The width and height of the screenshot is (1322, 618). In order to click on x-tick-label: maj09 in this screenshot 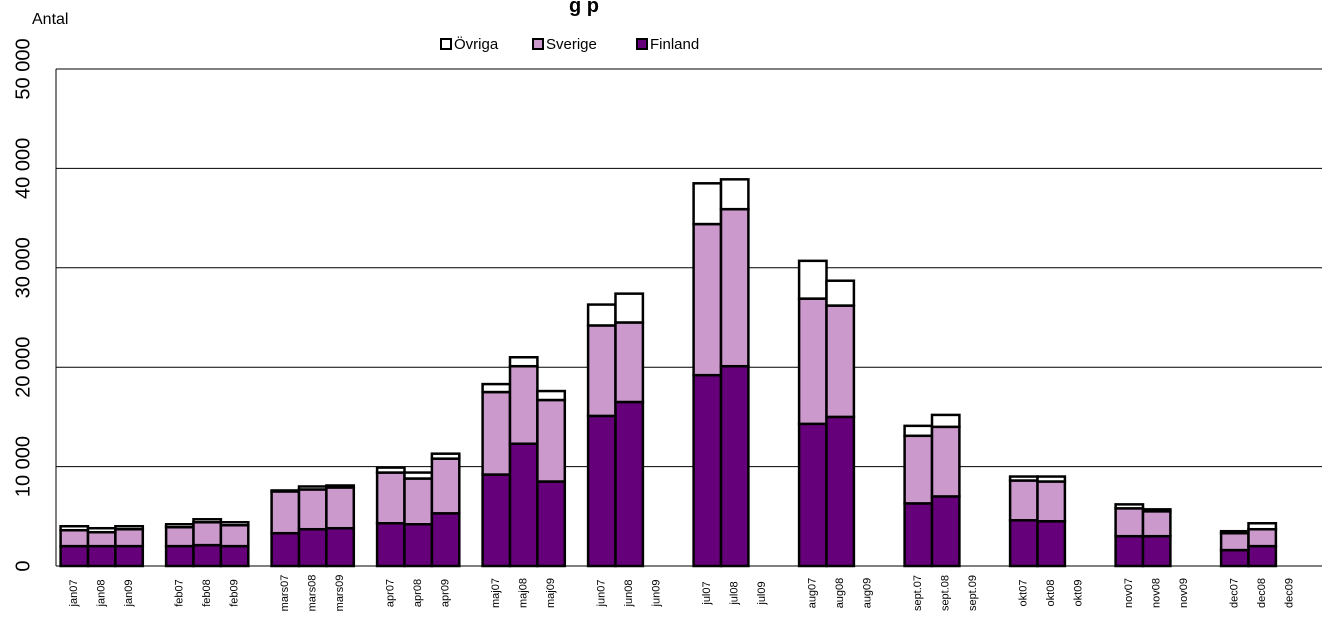, I will do `click(551, 593)`.